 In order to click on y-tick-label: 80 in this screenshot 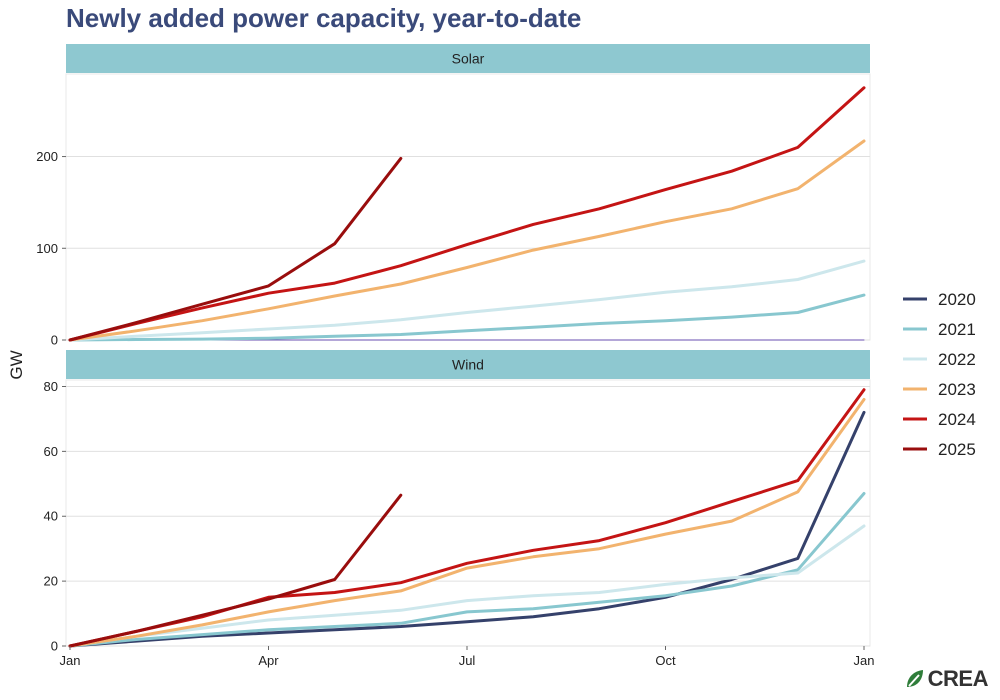, I will do `click(51, 386)`.